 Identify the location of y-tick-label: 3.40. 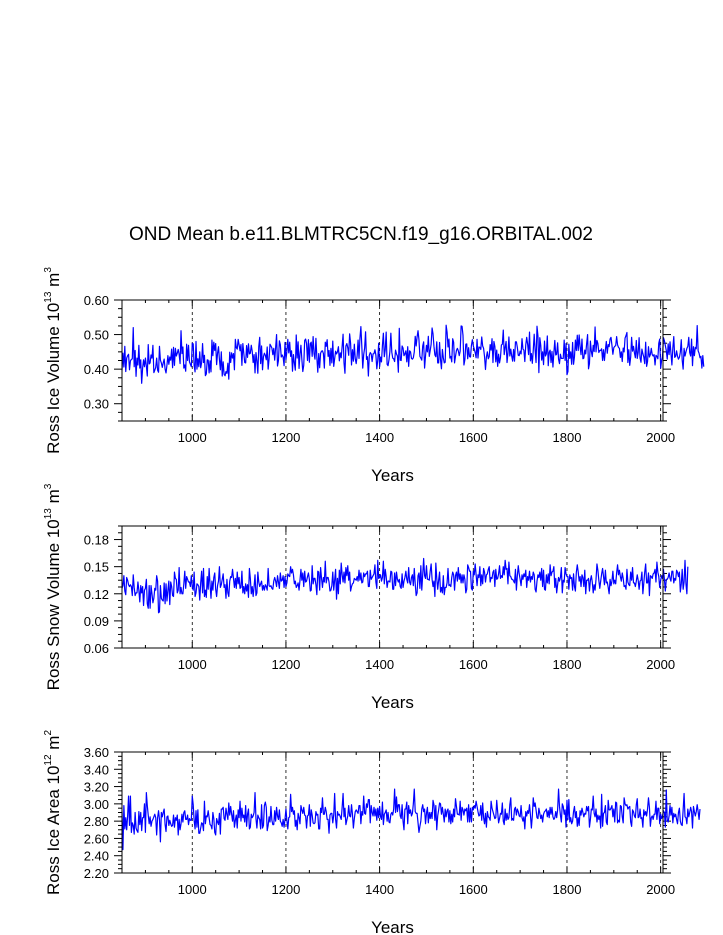
(96, 769).